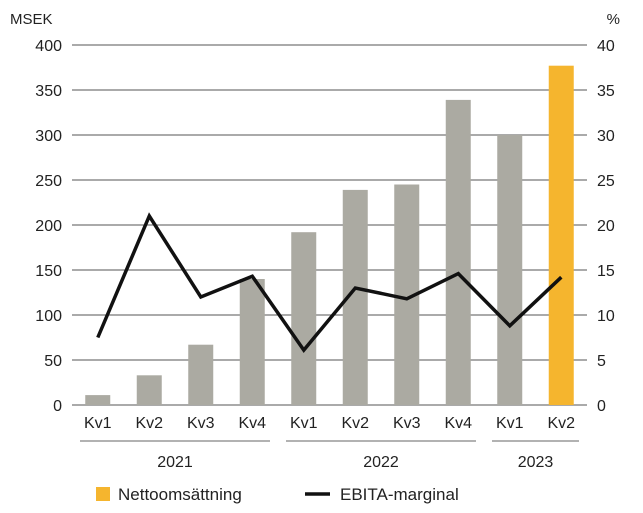  I want to click on right-tick-label: 35, so click(606, 91).